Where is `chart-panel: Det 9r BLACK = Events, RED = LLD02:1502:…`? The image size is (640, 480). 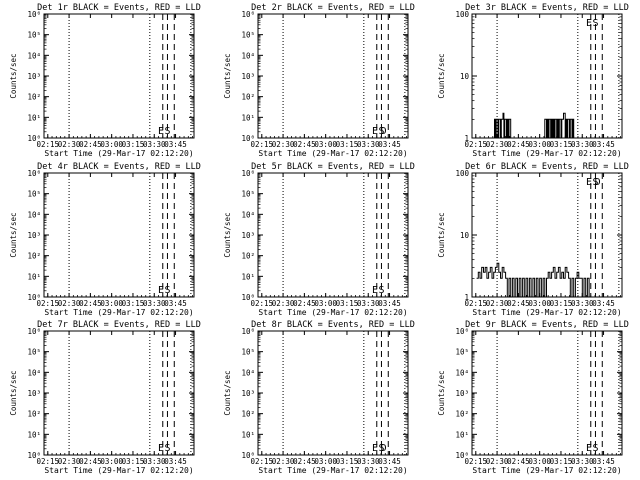
chart-panel: Det 9r BLACK = Events, RED = LLD02:1502:… is located at coordinates (533, 397).